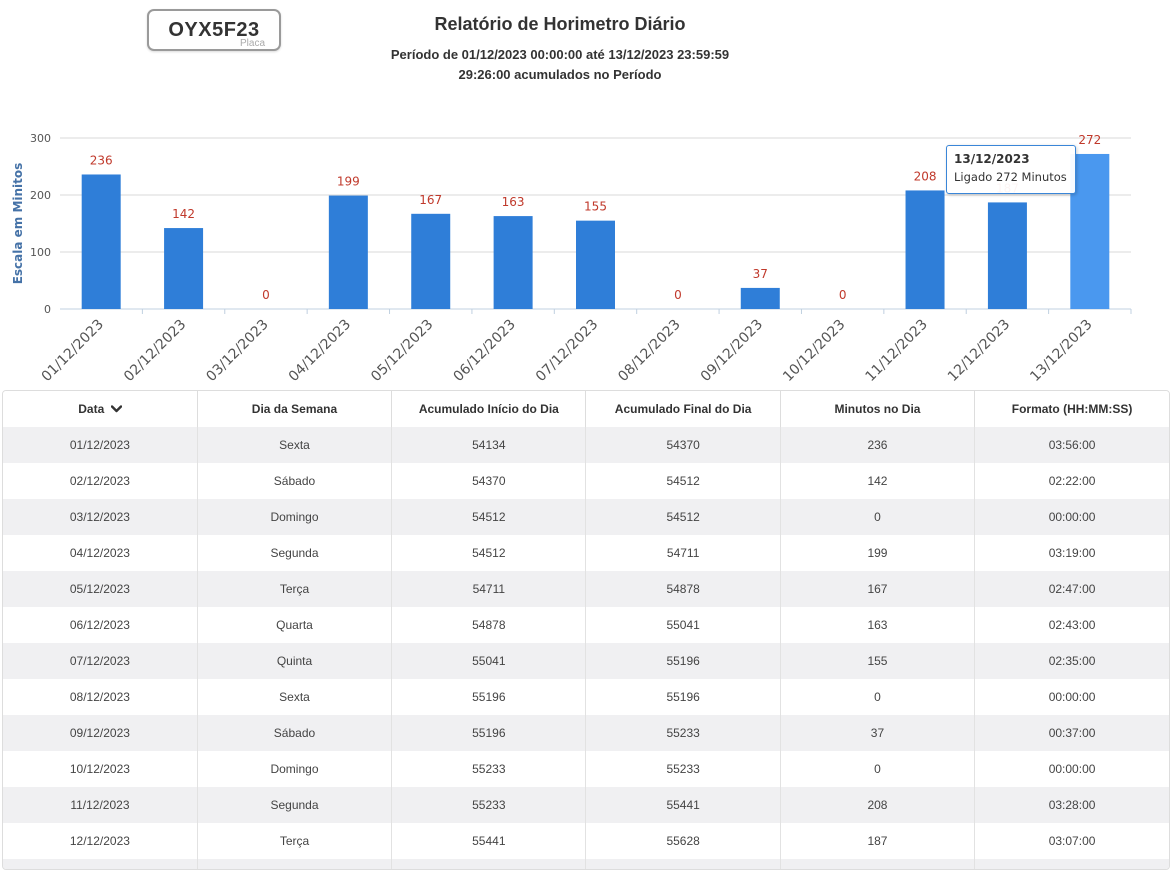 Image resolution: width=1174 pixels, height=870 pixels. I want to click on x-tick-label: 08/12/2023, so click(649, 351).